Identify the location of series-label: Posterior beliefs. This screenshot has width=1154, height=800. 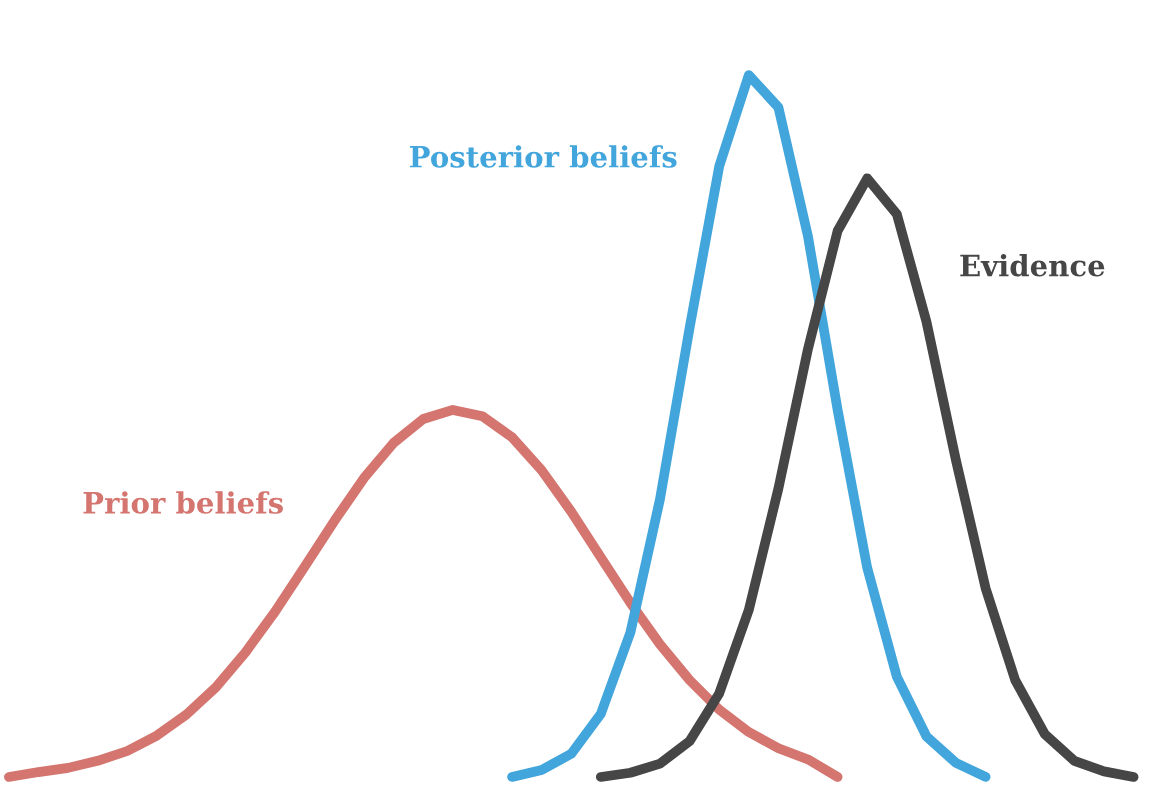
(543, 156).